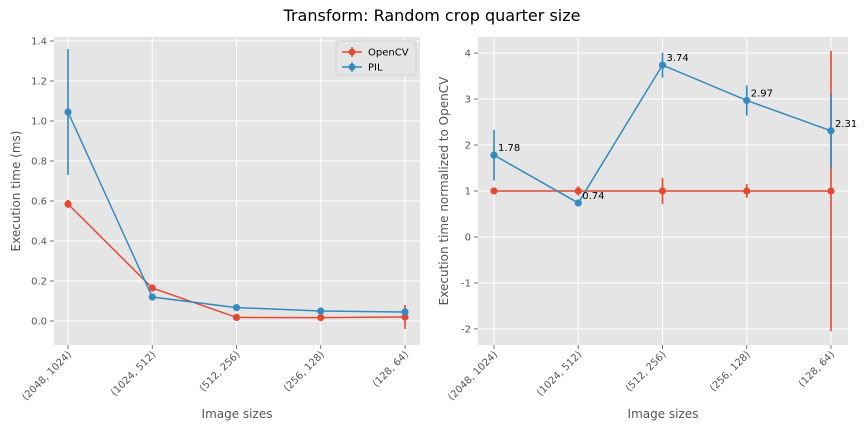  Describe the element at coordinates (509, 148) in the screenshot. I see `data-label: 1.78` at that location.